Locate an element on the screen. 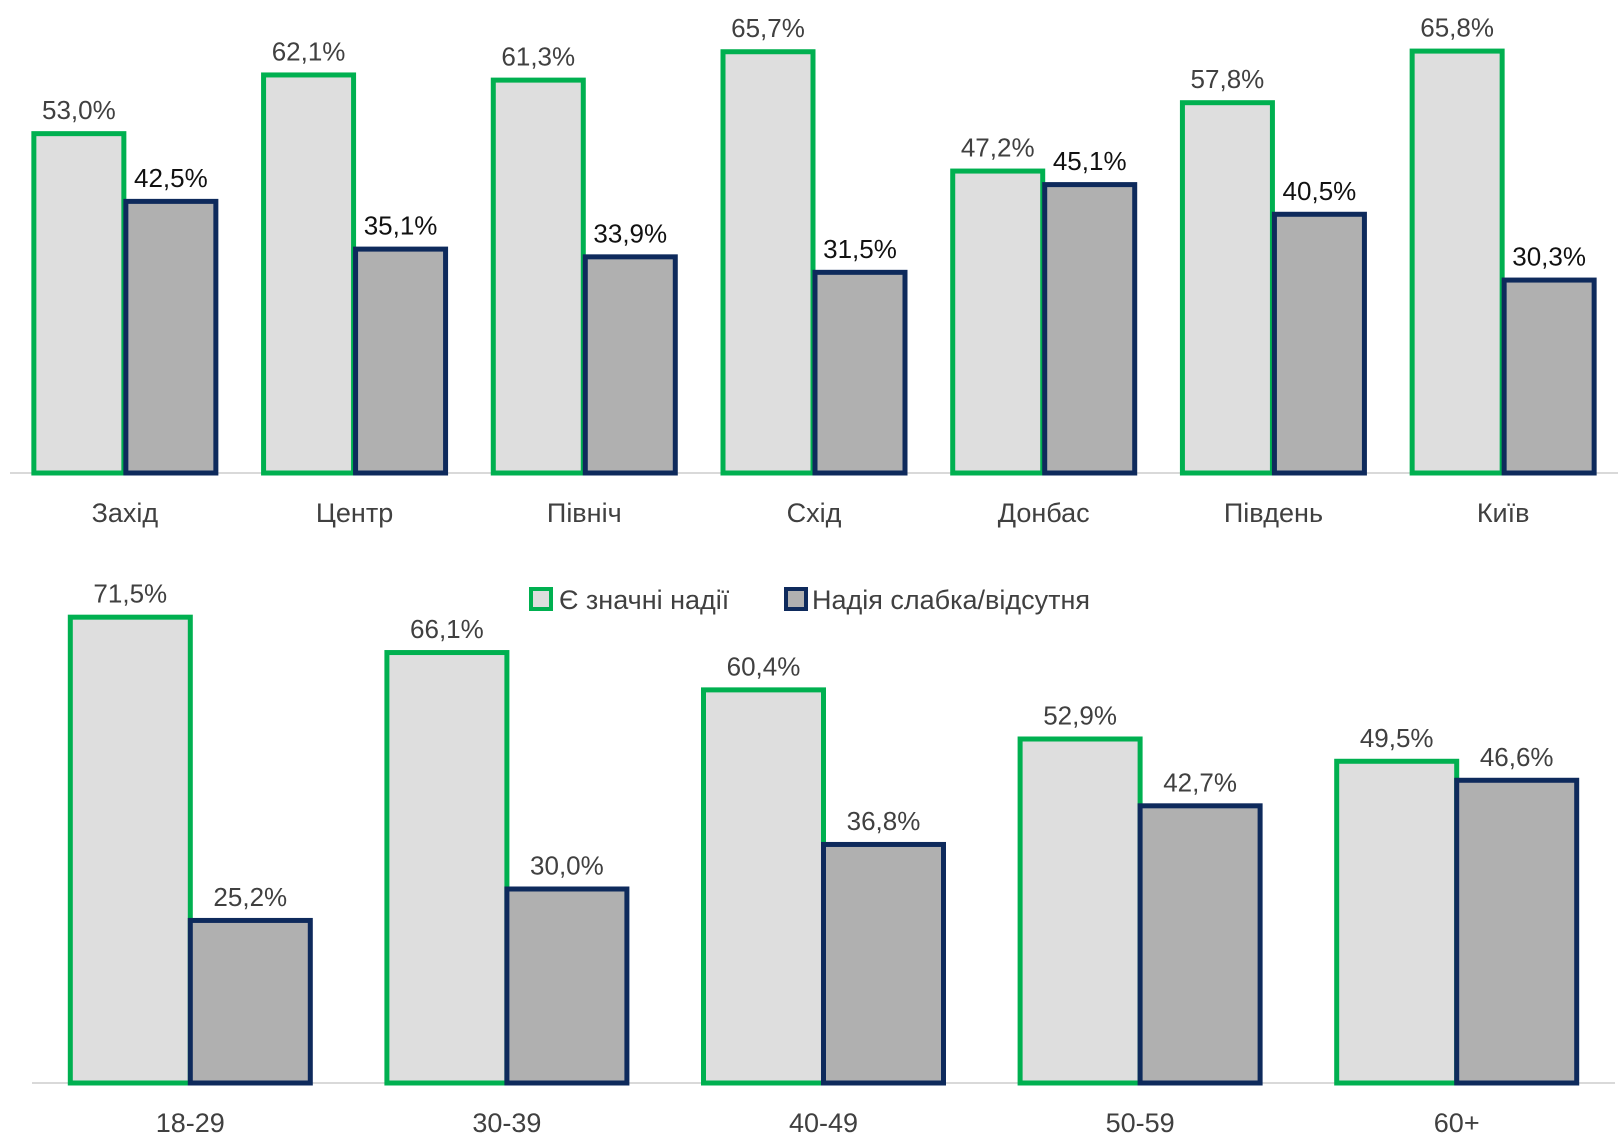 This screenshot has height=1139, width=1618. category-label-4: 60+ is located at coordinates (1457, 1123).